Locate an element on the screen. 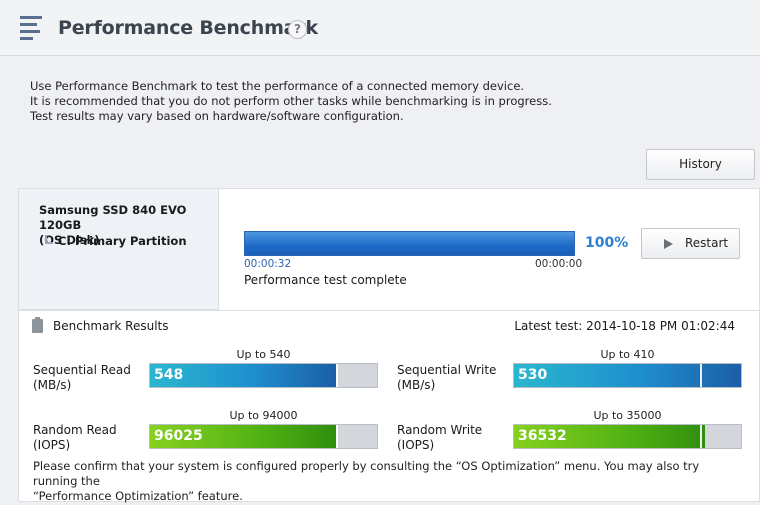 The height and width of the screenshot is (505, 760). rand-write-label: Random Write (IOPS) is located at coordinates (439, 438).